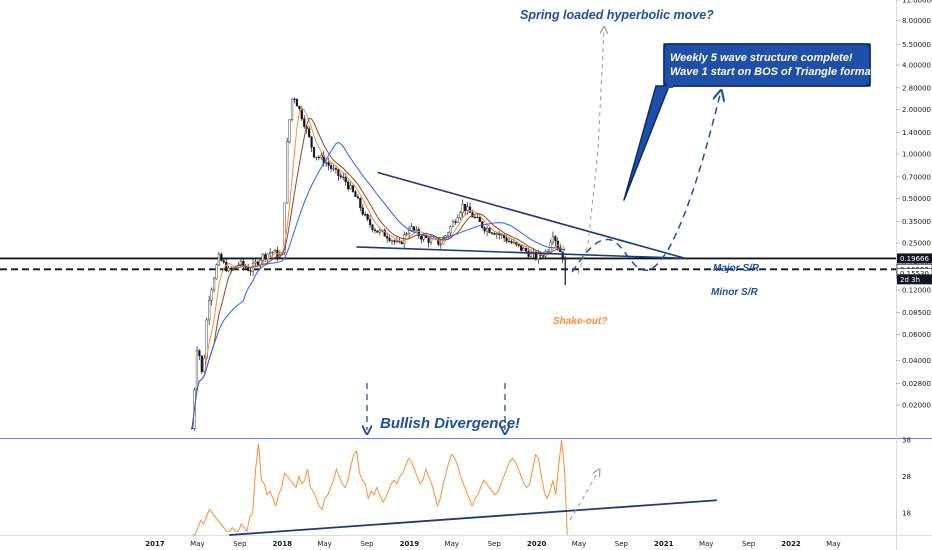 The width and height of the screenshot is (932, 550). Describe the element at coordinates (916, 384) in the screenshot. I see `y-tick-label: 0.02800` at that location.